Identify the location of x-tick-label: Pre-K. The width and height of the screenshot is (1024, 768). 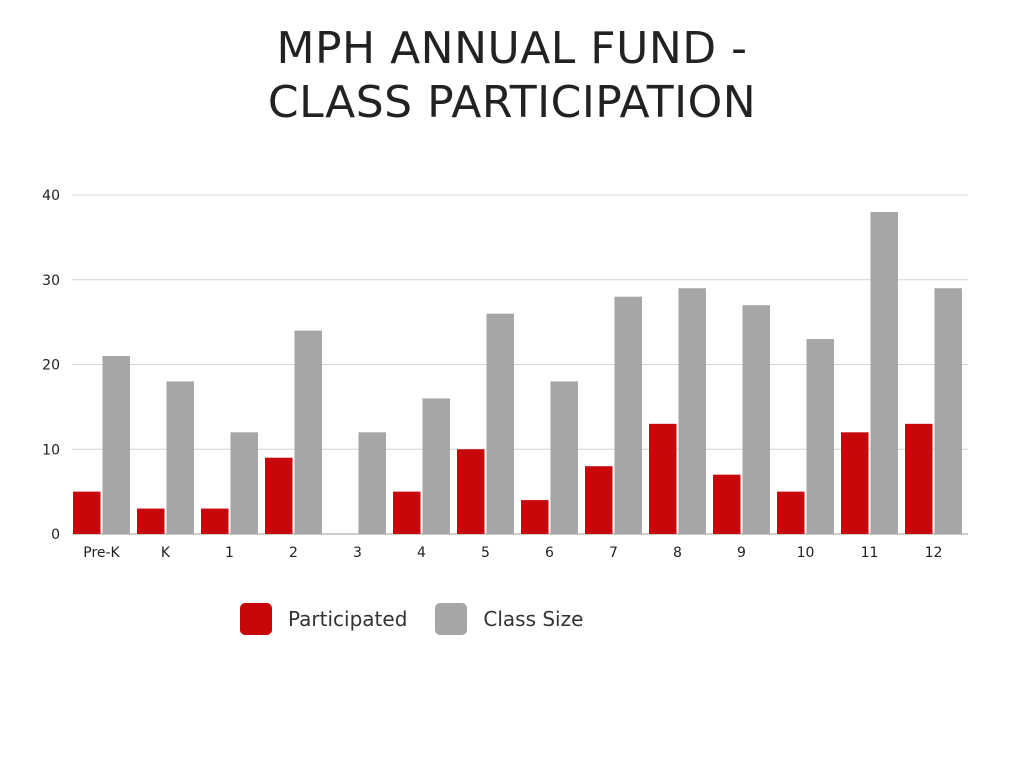
(101, 553).